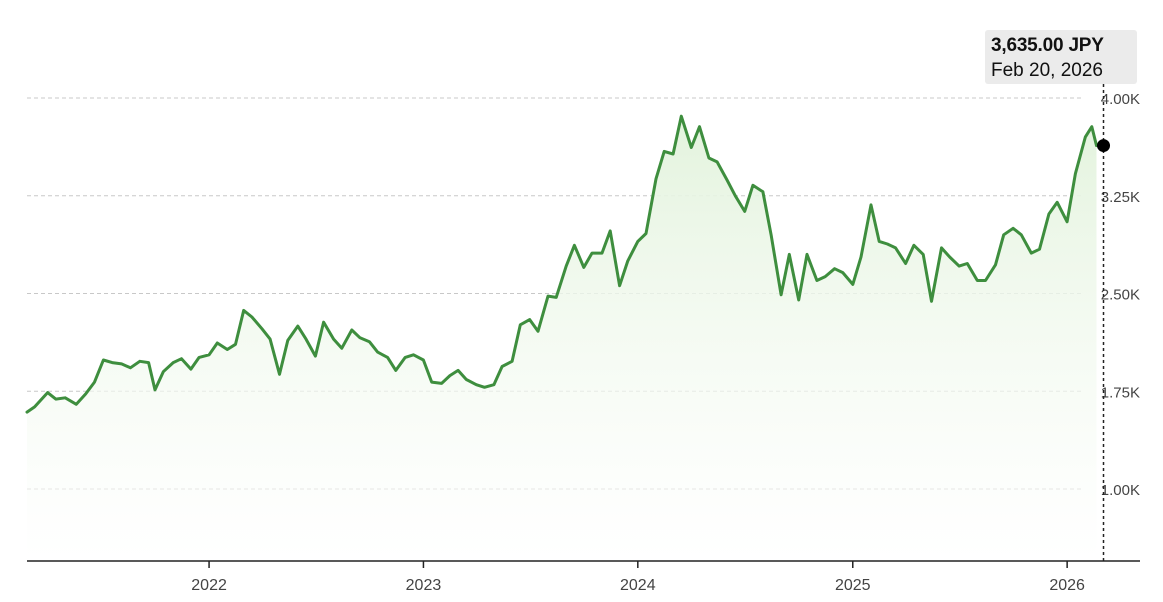 Image resolution: width=1163 pixels, height=602 pixels. What do you see at coordinates (1067, 585) in the screenshot?
I see `x-tick-label: 2026` at bounding box center [1067, 585].